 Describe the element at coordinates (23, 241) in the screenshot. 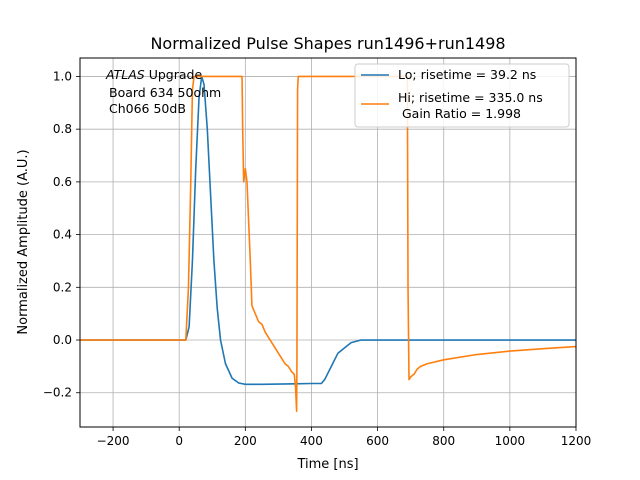

I see `y-axis-label: Normalized Amplitude (A.U.)` at that location.